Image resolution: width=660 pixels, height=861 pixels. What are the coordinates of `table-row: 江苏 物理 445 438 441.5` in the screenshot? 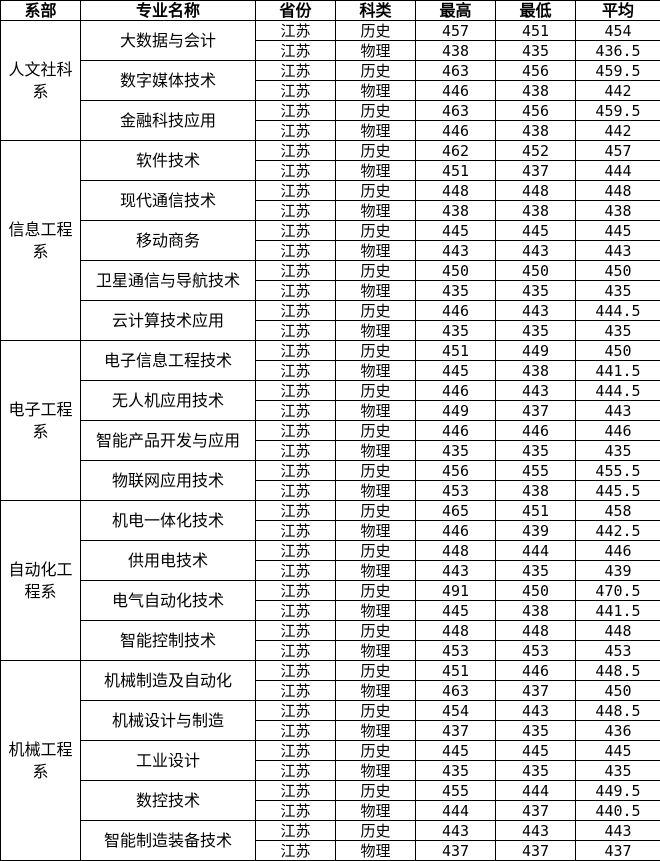 It's located at (330, 610).